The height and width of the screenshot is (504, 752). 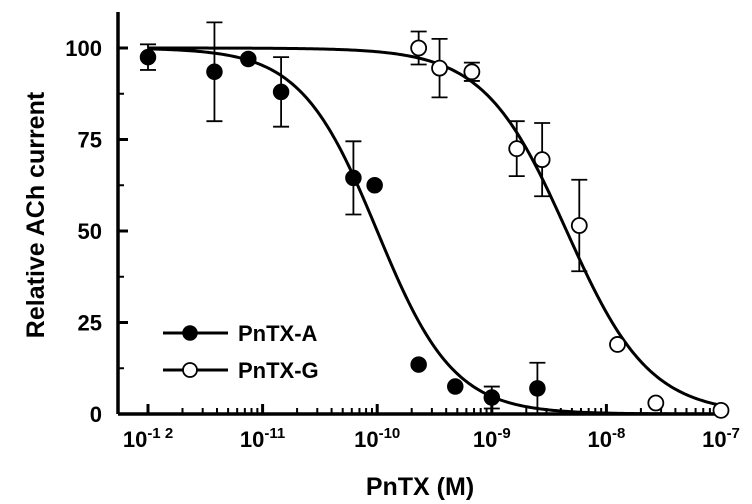 What do you see at coordinates (90, 323) in the screenshot?
I see `y-tick-label: 25` at bounding box center [90, 323].